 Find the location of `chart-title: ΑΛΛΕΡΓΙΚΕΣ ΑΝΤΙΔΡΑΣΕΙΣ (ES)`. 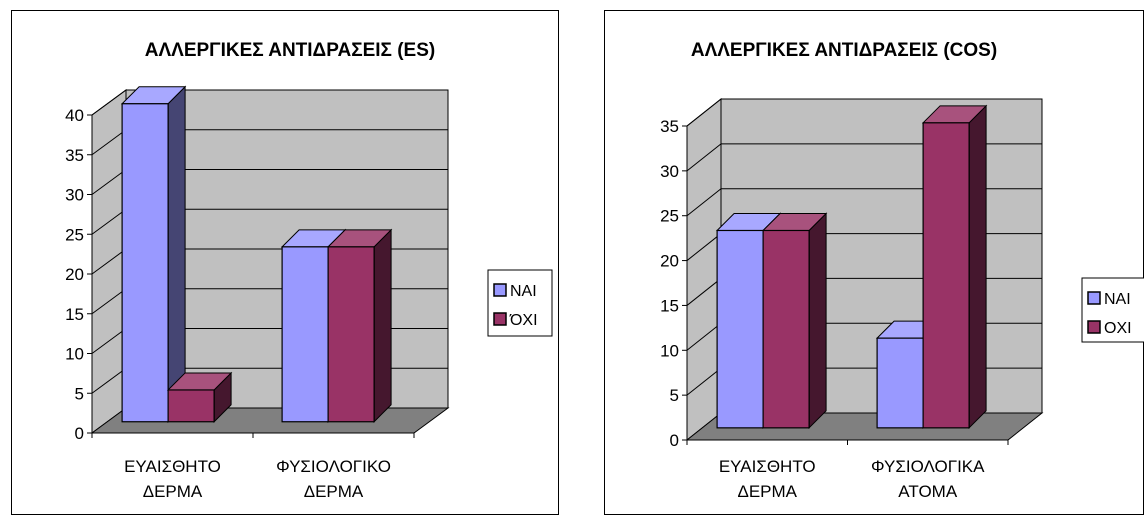

chart-title: ΑΛΛΕΡΓΙΚΕΣ ΑΝΤΙΔΡΑΣΕΙΣ (ES) is located at coordinates (290, 50).